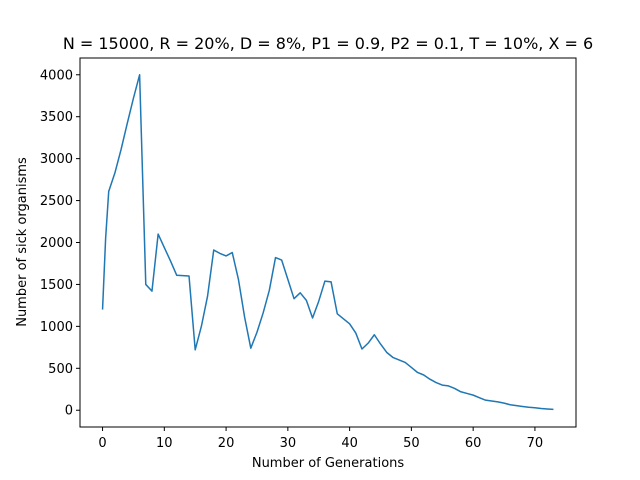 Image resolution: width=640 pixels, height=480 pixels. Describe the element at coordinates (102, 443) in the screenshot. I see `x-tick-label: 0` at that location.